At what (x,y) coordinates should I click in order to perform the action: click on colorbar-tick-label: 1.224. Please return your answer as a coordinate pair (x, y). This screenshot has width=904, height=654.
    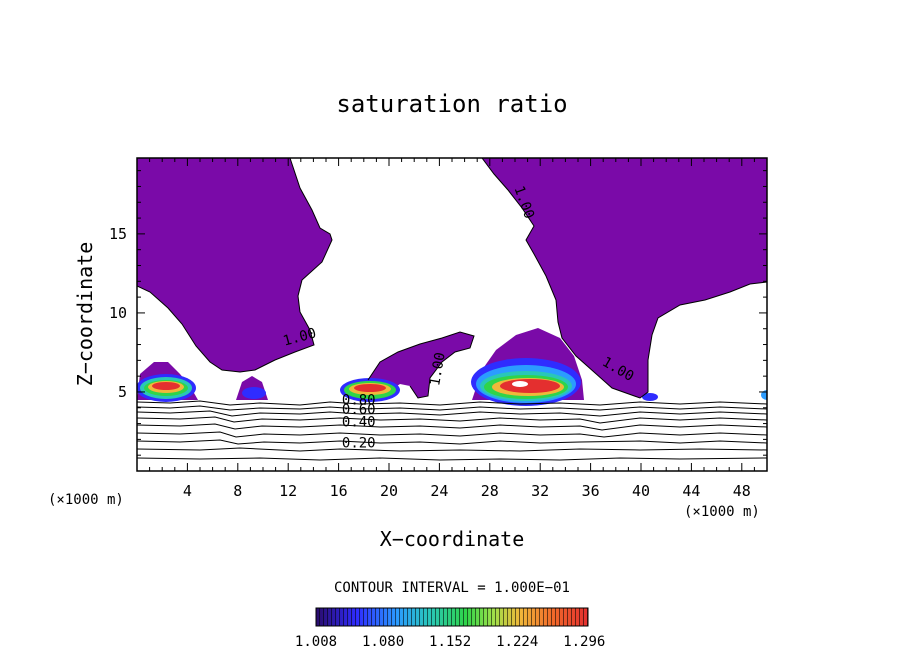
    Looking at the image, I should click on (517, 642).